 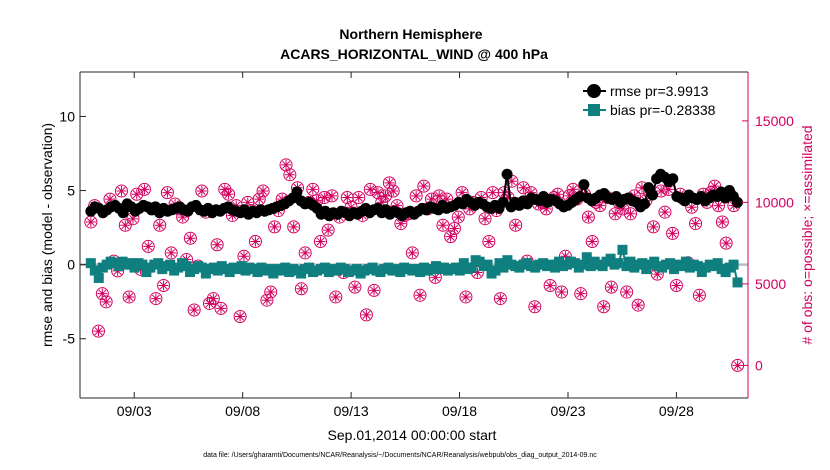 What do you see at coordinates (71, 265) in the screenshot?
I see `y-tick-label-left: 0` at bounding box center [71, 265].